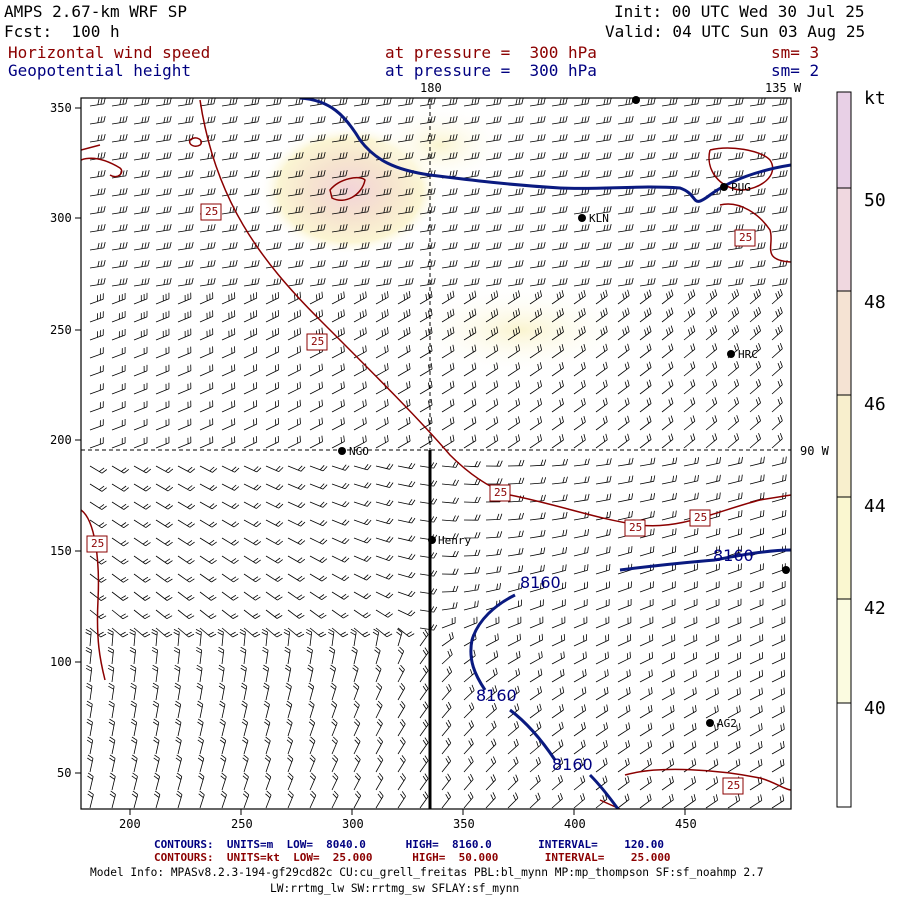 The image size is (900, 900). What do you see at coordinates (741, 187) in the screenshot?
I see `station-label: PUG` at bounding box center [741, 187].